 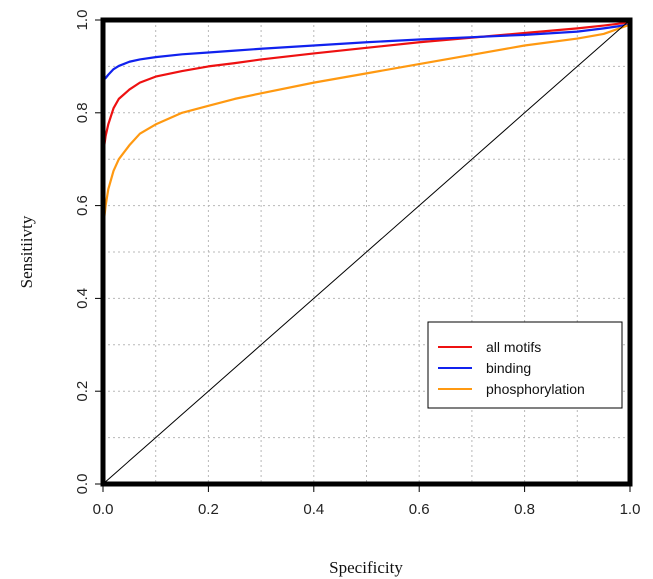 What do you see at coordinates (82, 112) in the screenshot?
I see `y-tick-label: 0.8` at bounding box center [82, 112].